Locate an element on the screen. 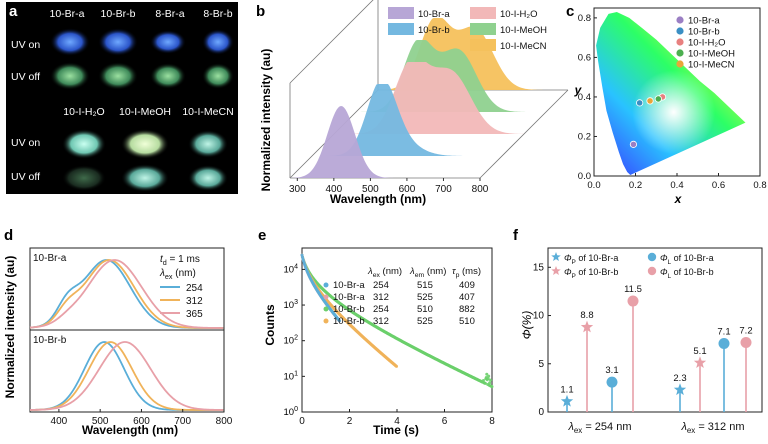  panel-d-xtick-label: 700 is located at coordinates (182, 421).